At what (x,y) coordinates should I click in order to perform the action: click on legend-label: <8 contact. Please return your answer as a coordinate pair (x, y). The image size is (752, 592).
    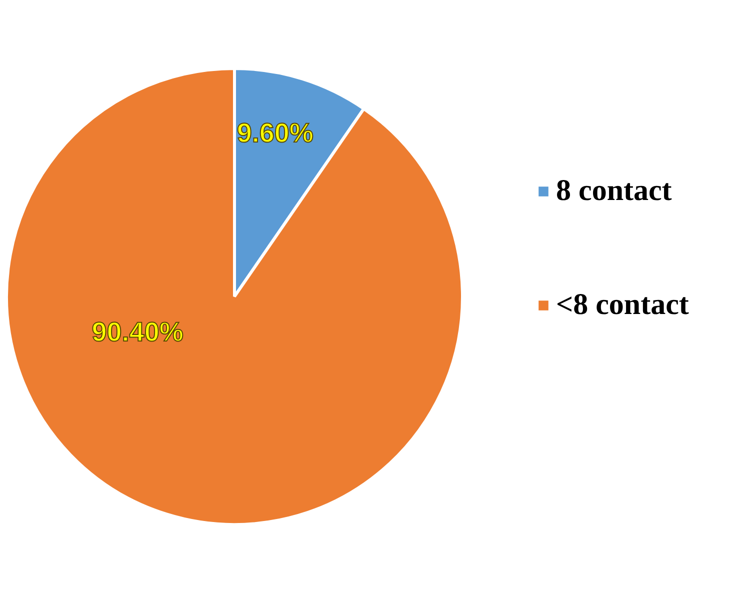
    Looking at the image, I should click on (622, 305).